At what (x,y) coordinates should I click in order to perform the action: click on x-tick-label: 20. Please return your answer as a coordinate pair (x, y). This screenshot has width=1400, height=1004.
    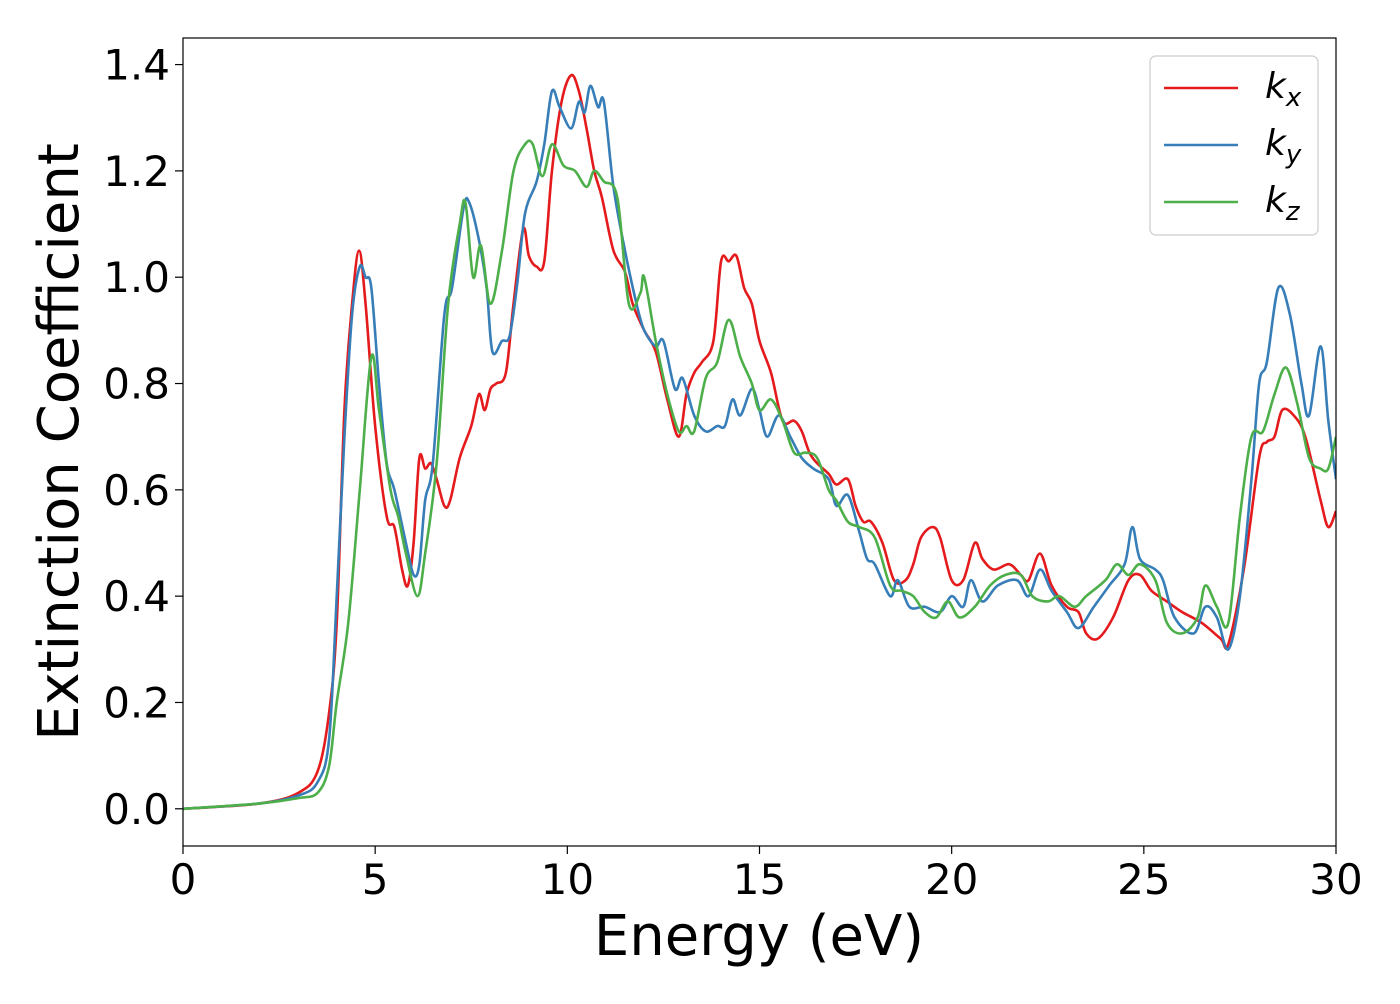
    Looking at the image, I should click on (951, 879).